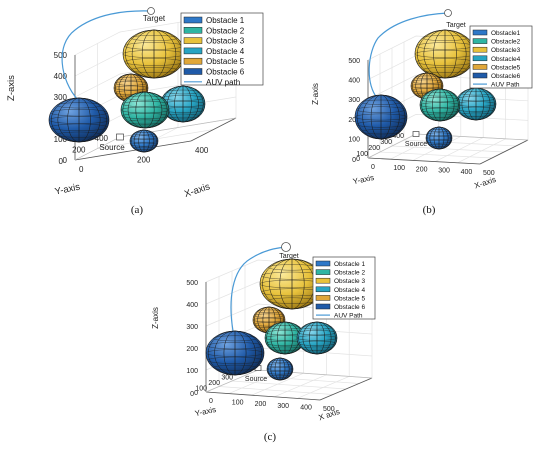  What do you see at coordinates (329, 414) in the screenshot?
I see `x-axis-label: X axis` at bounding box center [329, 414].